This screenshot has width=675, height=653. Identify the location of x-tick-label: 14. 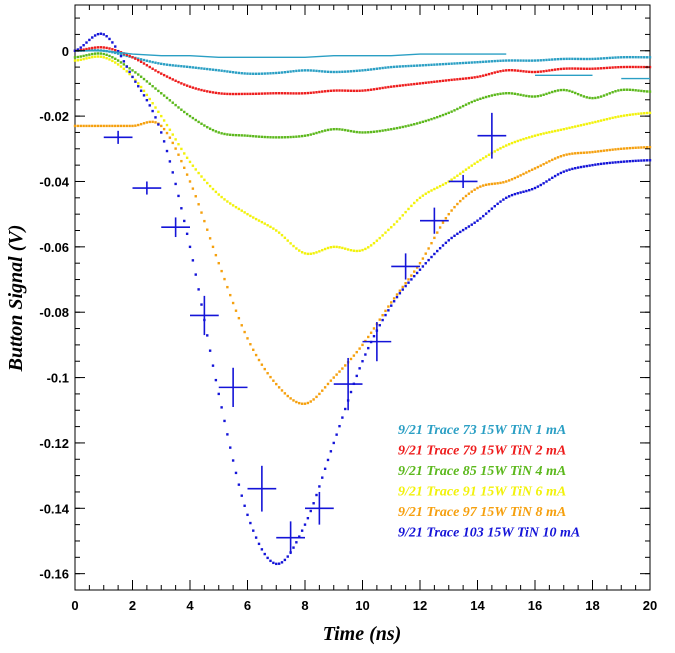
(477, 605).